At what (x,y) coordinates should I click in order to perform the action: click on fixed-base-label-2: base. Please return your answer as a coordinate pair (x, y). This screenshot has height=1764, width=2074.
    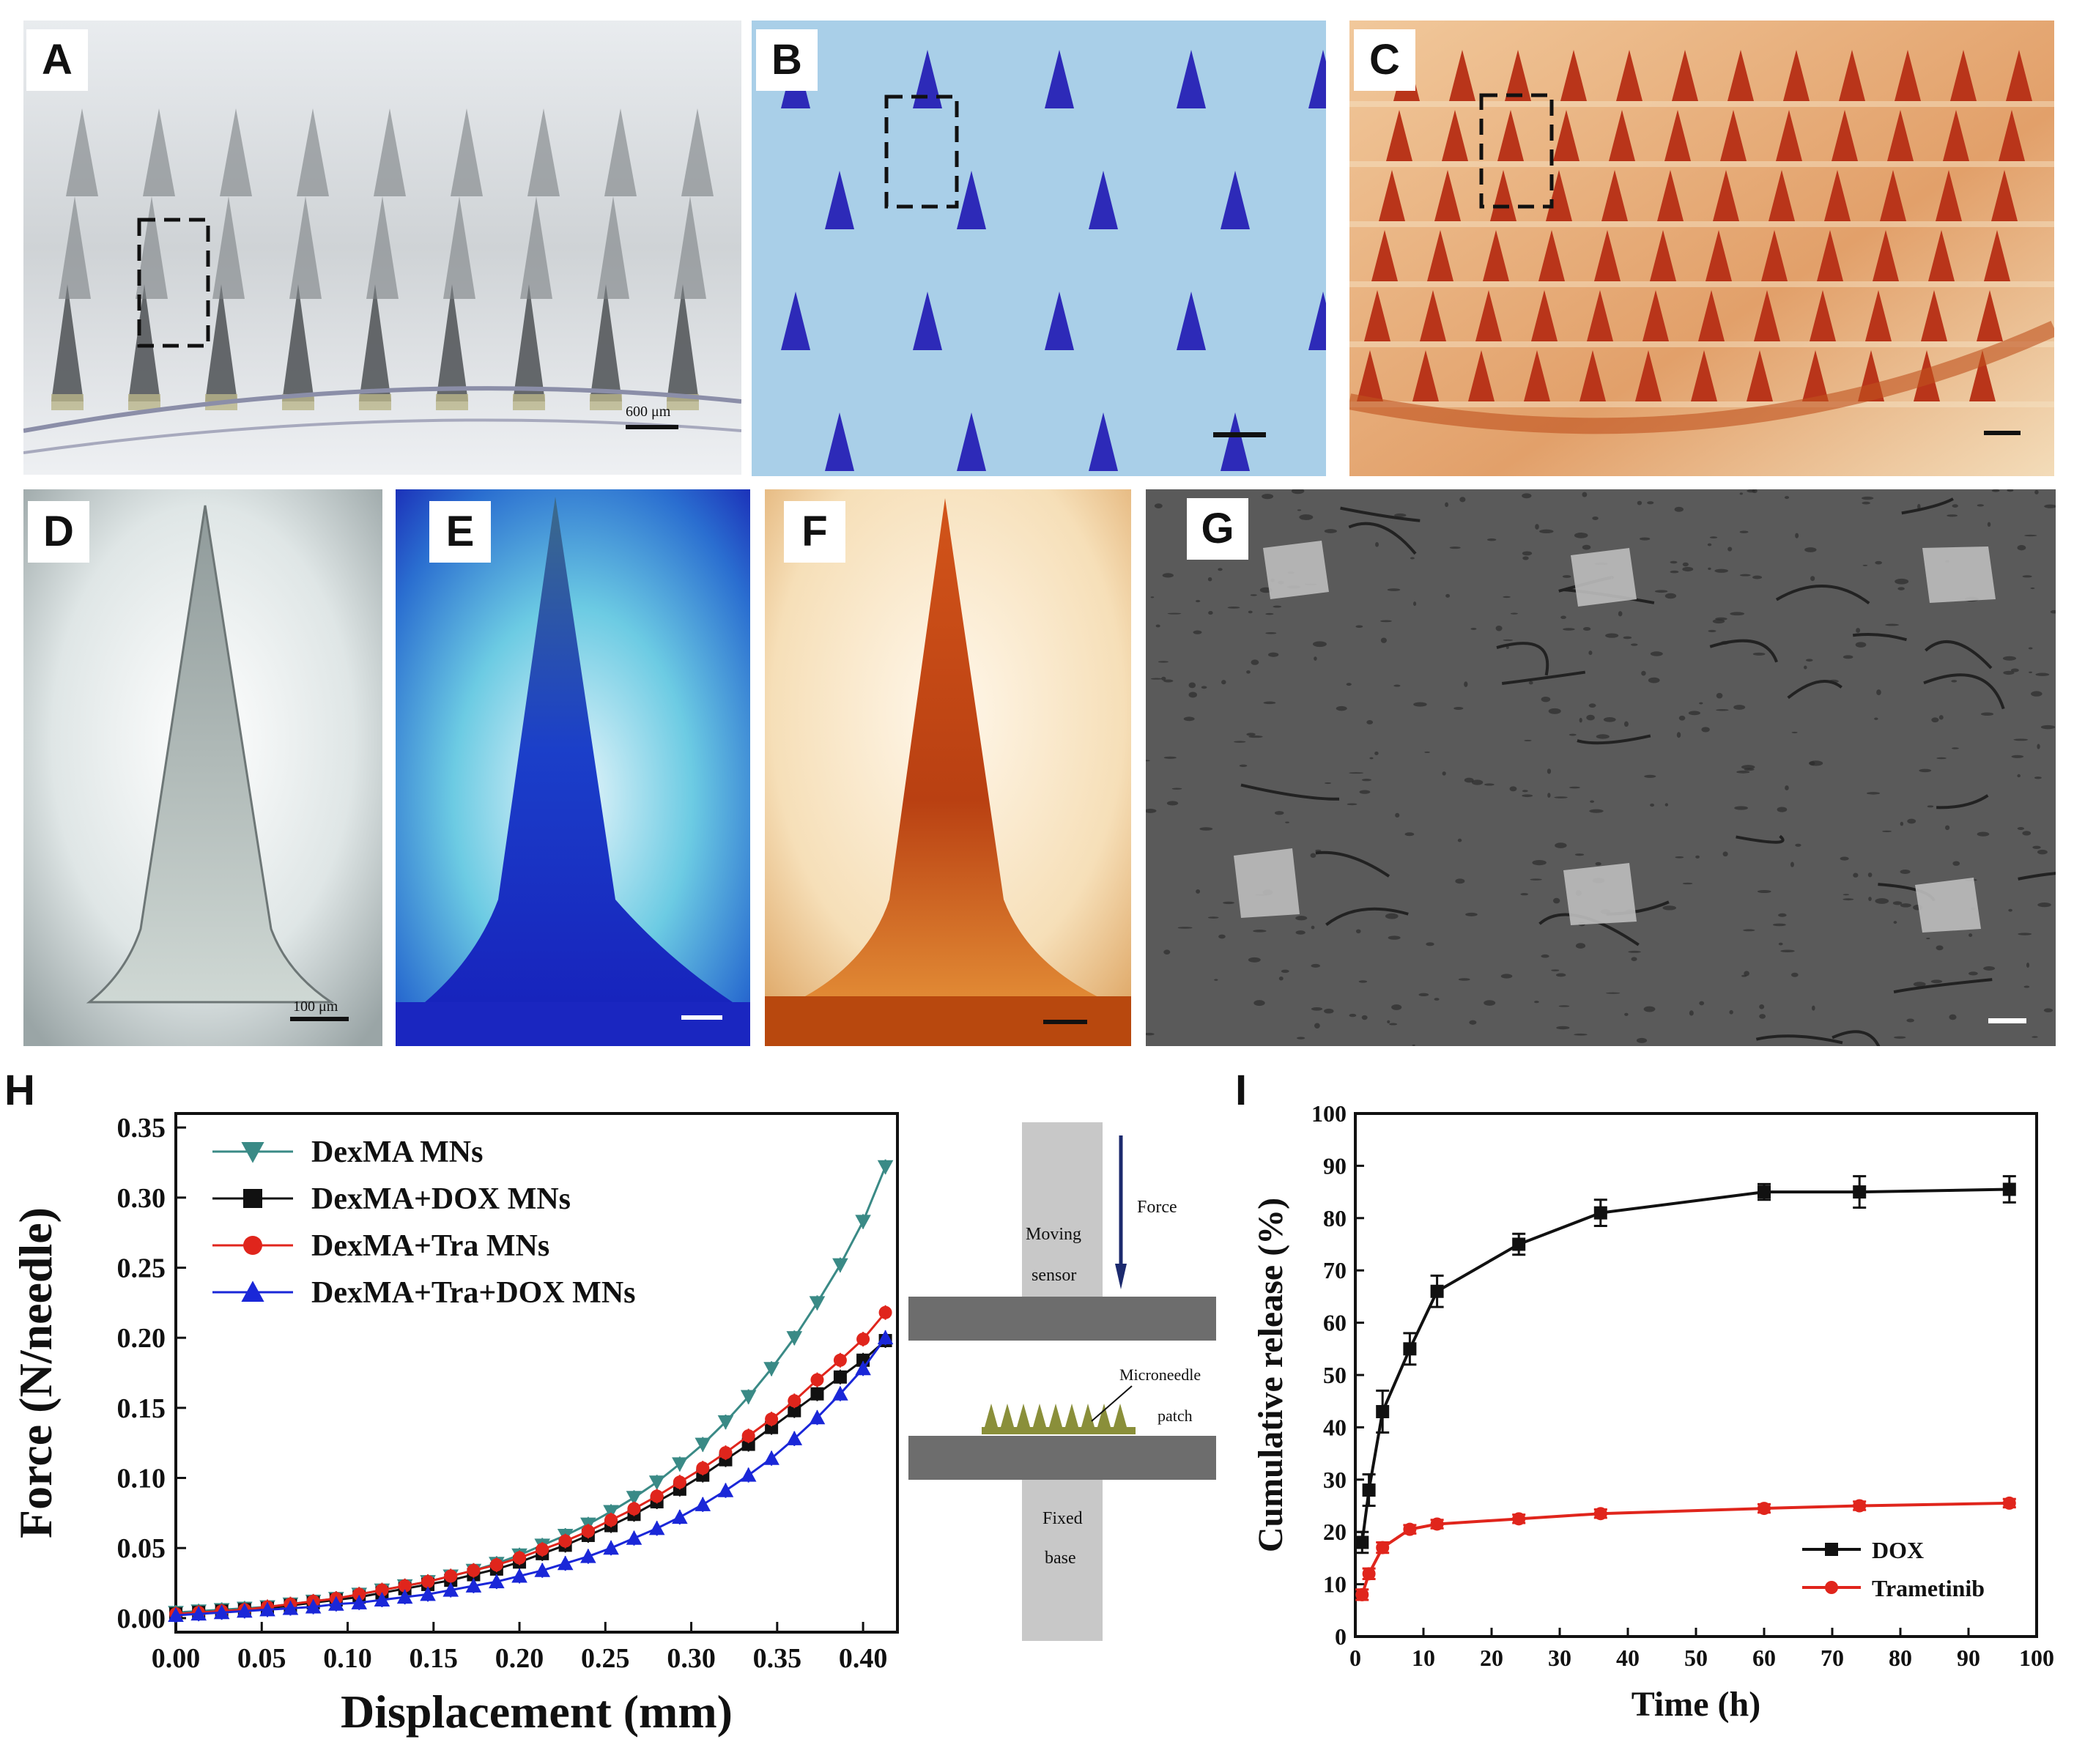
    Looking at the image, I should click on (1060, 1558).